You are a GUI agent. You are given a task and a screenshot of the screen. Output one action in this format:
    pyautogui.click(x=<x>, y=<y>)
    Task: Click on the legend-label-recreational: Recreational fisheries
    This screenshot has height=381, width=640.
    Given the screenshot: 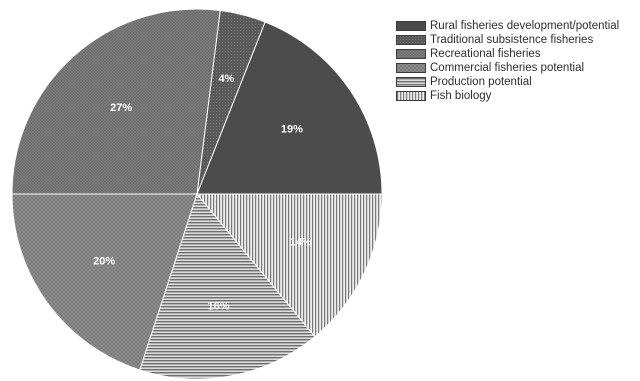 What is the action you would take?
    pyautogui.click(x=485, y=54)
    